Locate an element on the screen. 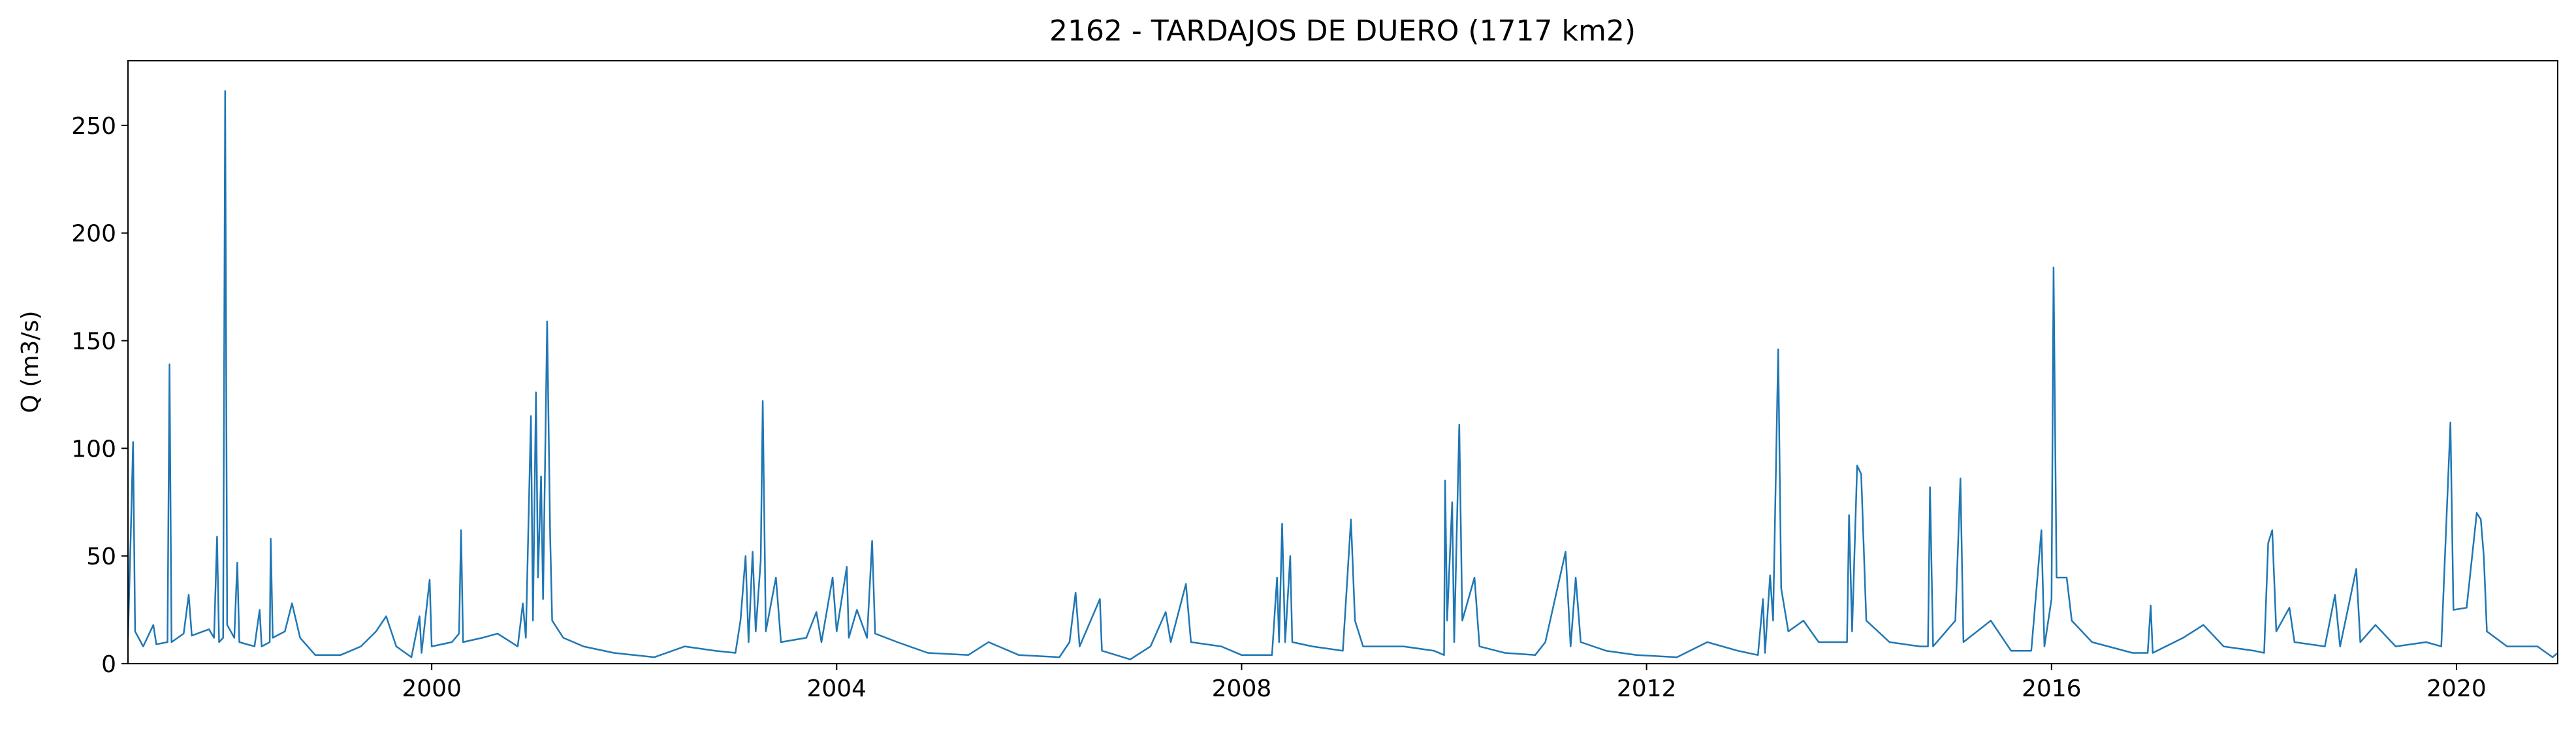 This screenshot has height=729, width=2576. y-axis-label: Q (m3/s) is located at coordinates (31, 362).